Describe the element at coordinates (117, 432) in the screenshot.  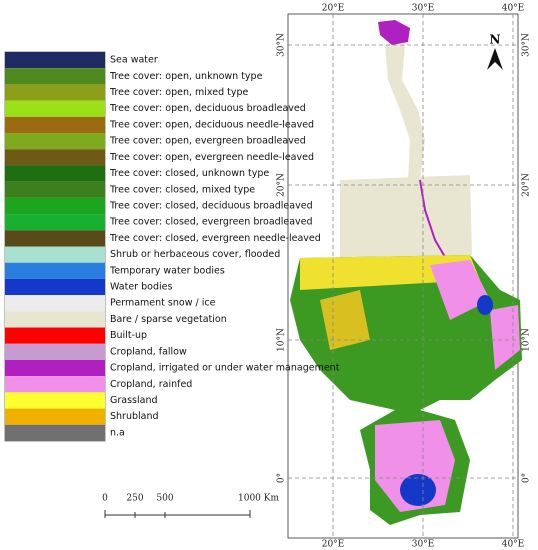
I see `legend-label: n.a` at that location.